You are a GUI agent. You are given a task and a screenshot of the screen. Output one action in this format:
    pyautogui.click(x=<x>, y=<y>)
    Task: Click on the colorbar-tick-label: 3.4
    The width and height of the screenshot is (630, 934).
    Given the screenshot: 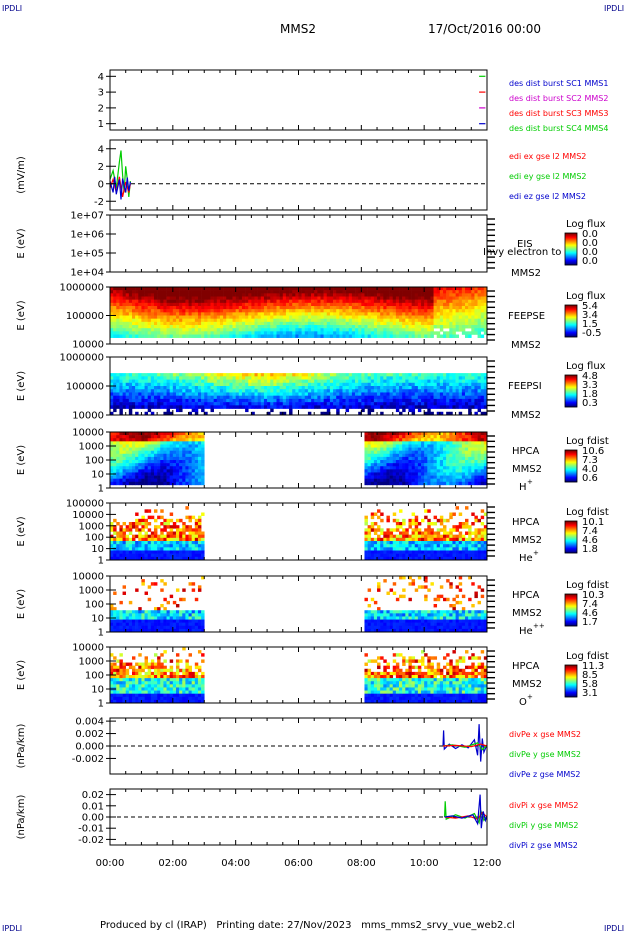 What is the action you would take?
    pyautogui.click(x=590, y=315)
    